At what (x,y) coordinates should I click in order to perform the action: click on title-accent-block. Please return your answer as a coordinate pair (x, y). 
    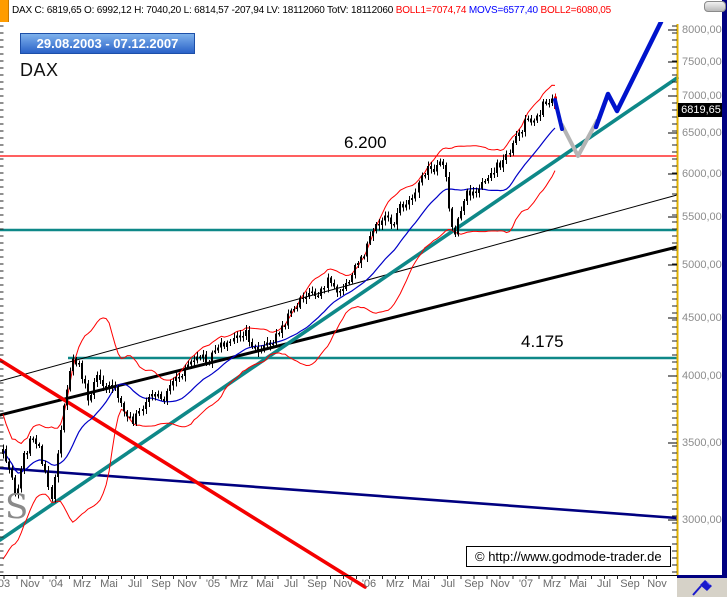
    Looking at the image, I should click on (4, 11).